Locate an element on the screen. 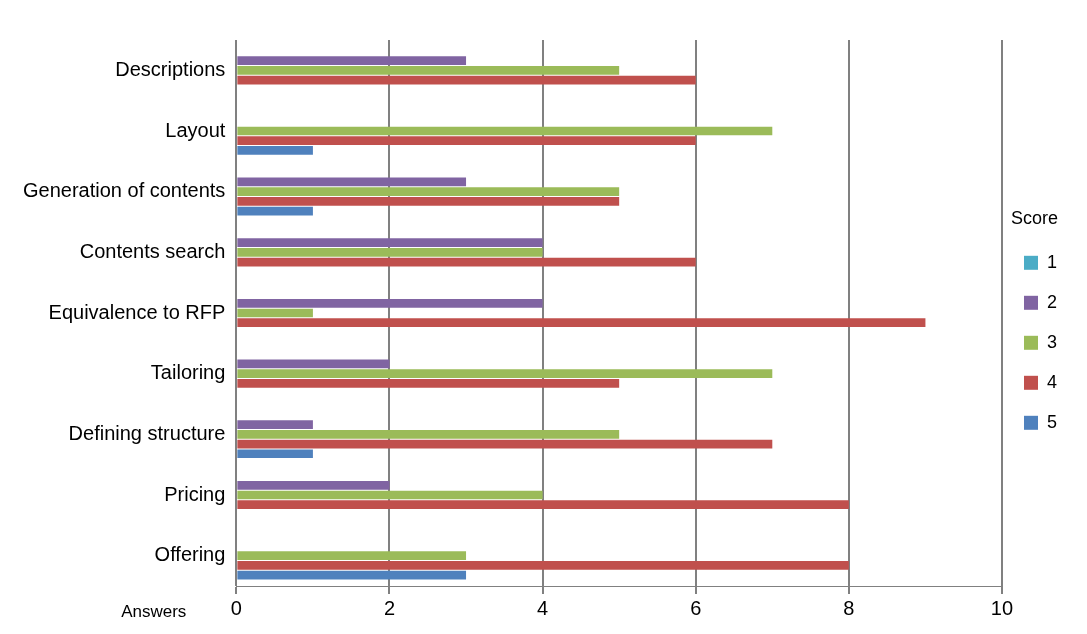 The width and height of the screenshot is (1087, 634). x-tick-label: 6 is located at coordinates (696, 607).